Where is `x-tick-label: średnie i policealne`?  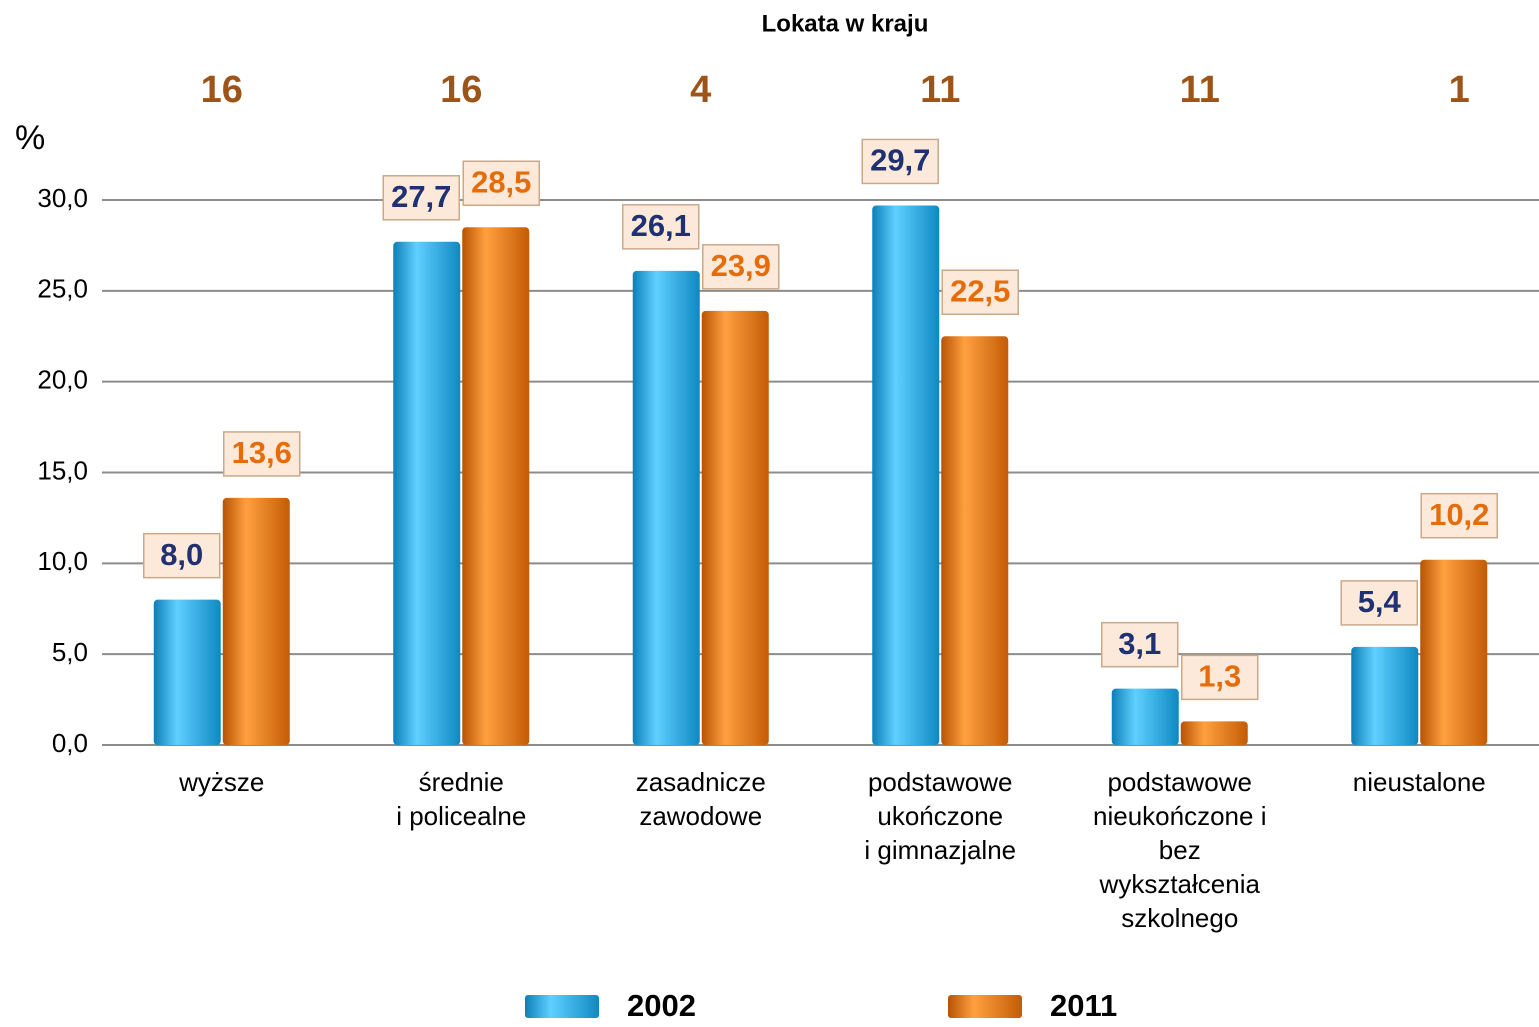
x-tick-label: średnie i policealne is located at coordinates (461, 799).